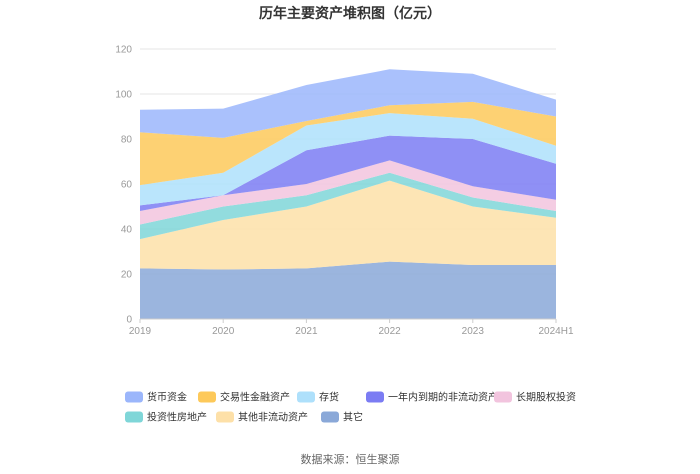  Describe the element at coordinates (129, 320) in the screenshot. I see `y-tick-label: 0` at that location.